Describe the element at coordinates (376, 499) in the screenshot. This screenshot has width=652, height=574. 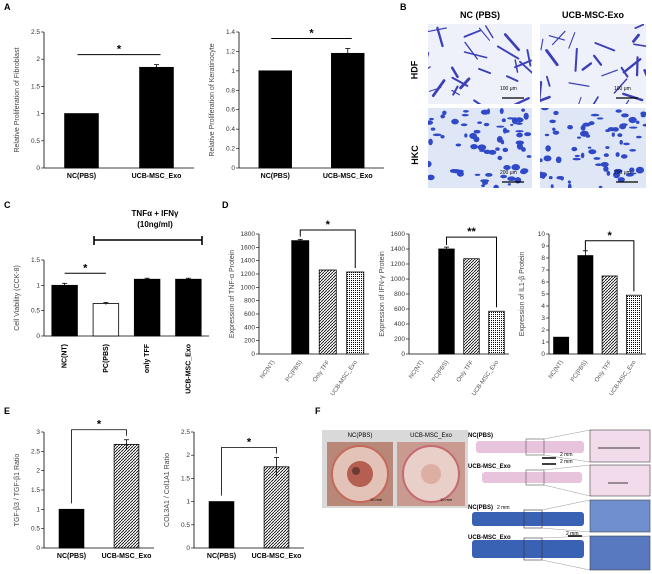
I see `photo-scale-nc: 10 mm` at that location.